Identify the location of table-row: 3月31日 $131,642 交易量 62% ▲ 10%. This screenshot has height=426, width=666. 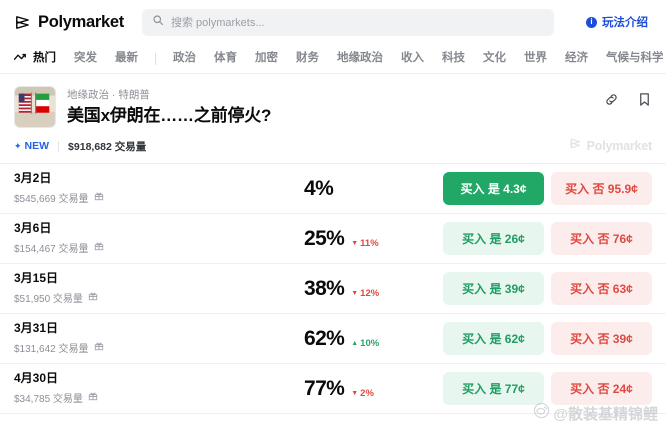
(333, 339).